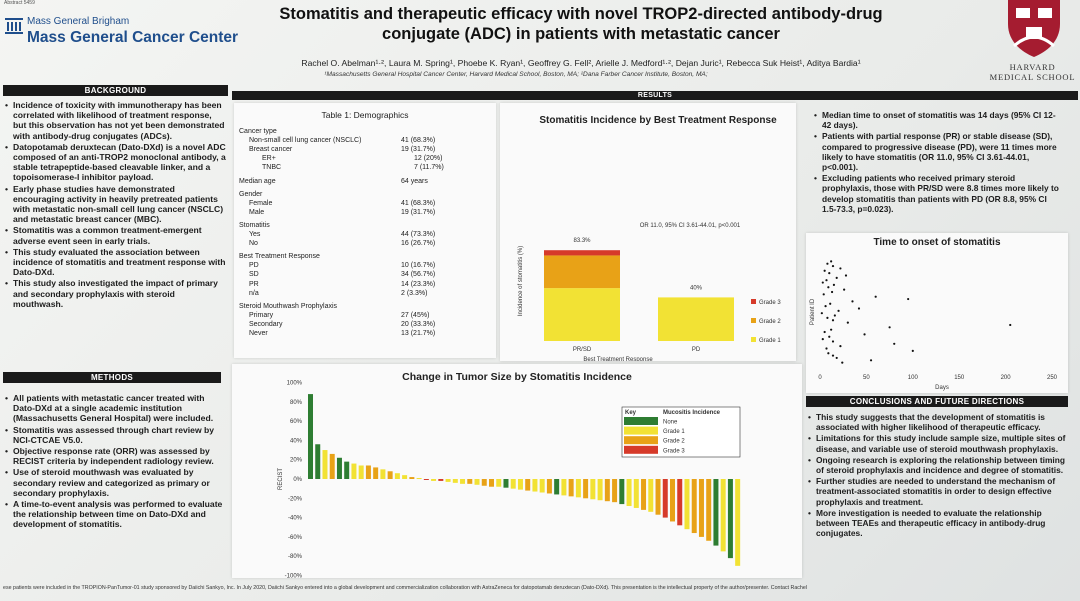 The width and height of the screenshot is (1080, 601). Describe the element at coordinates (288, 306) in the screenshot. I see `table-row-label: Steroid Mouthwash Prophylaxis` at that location.